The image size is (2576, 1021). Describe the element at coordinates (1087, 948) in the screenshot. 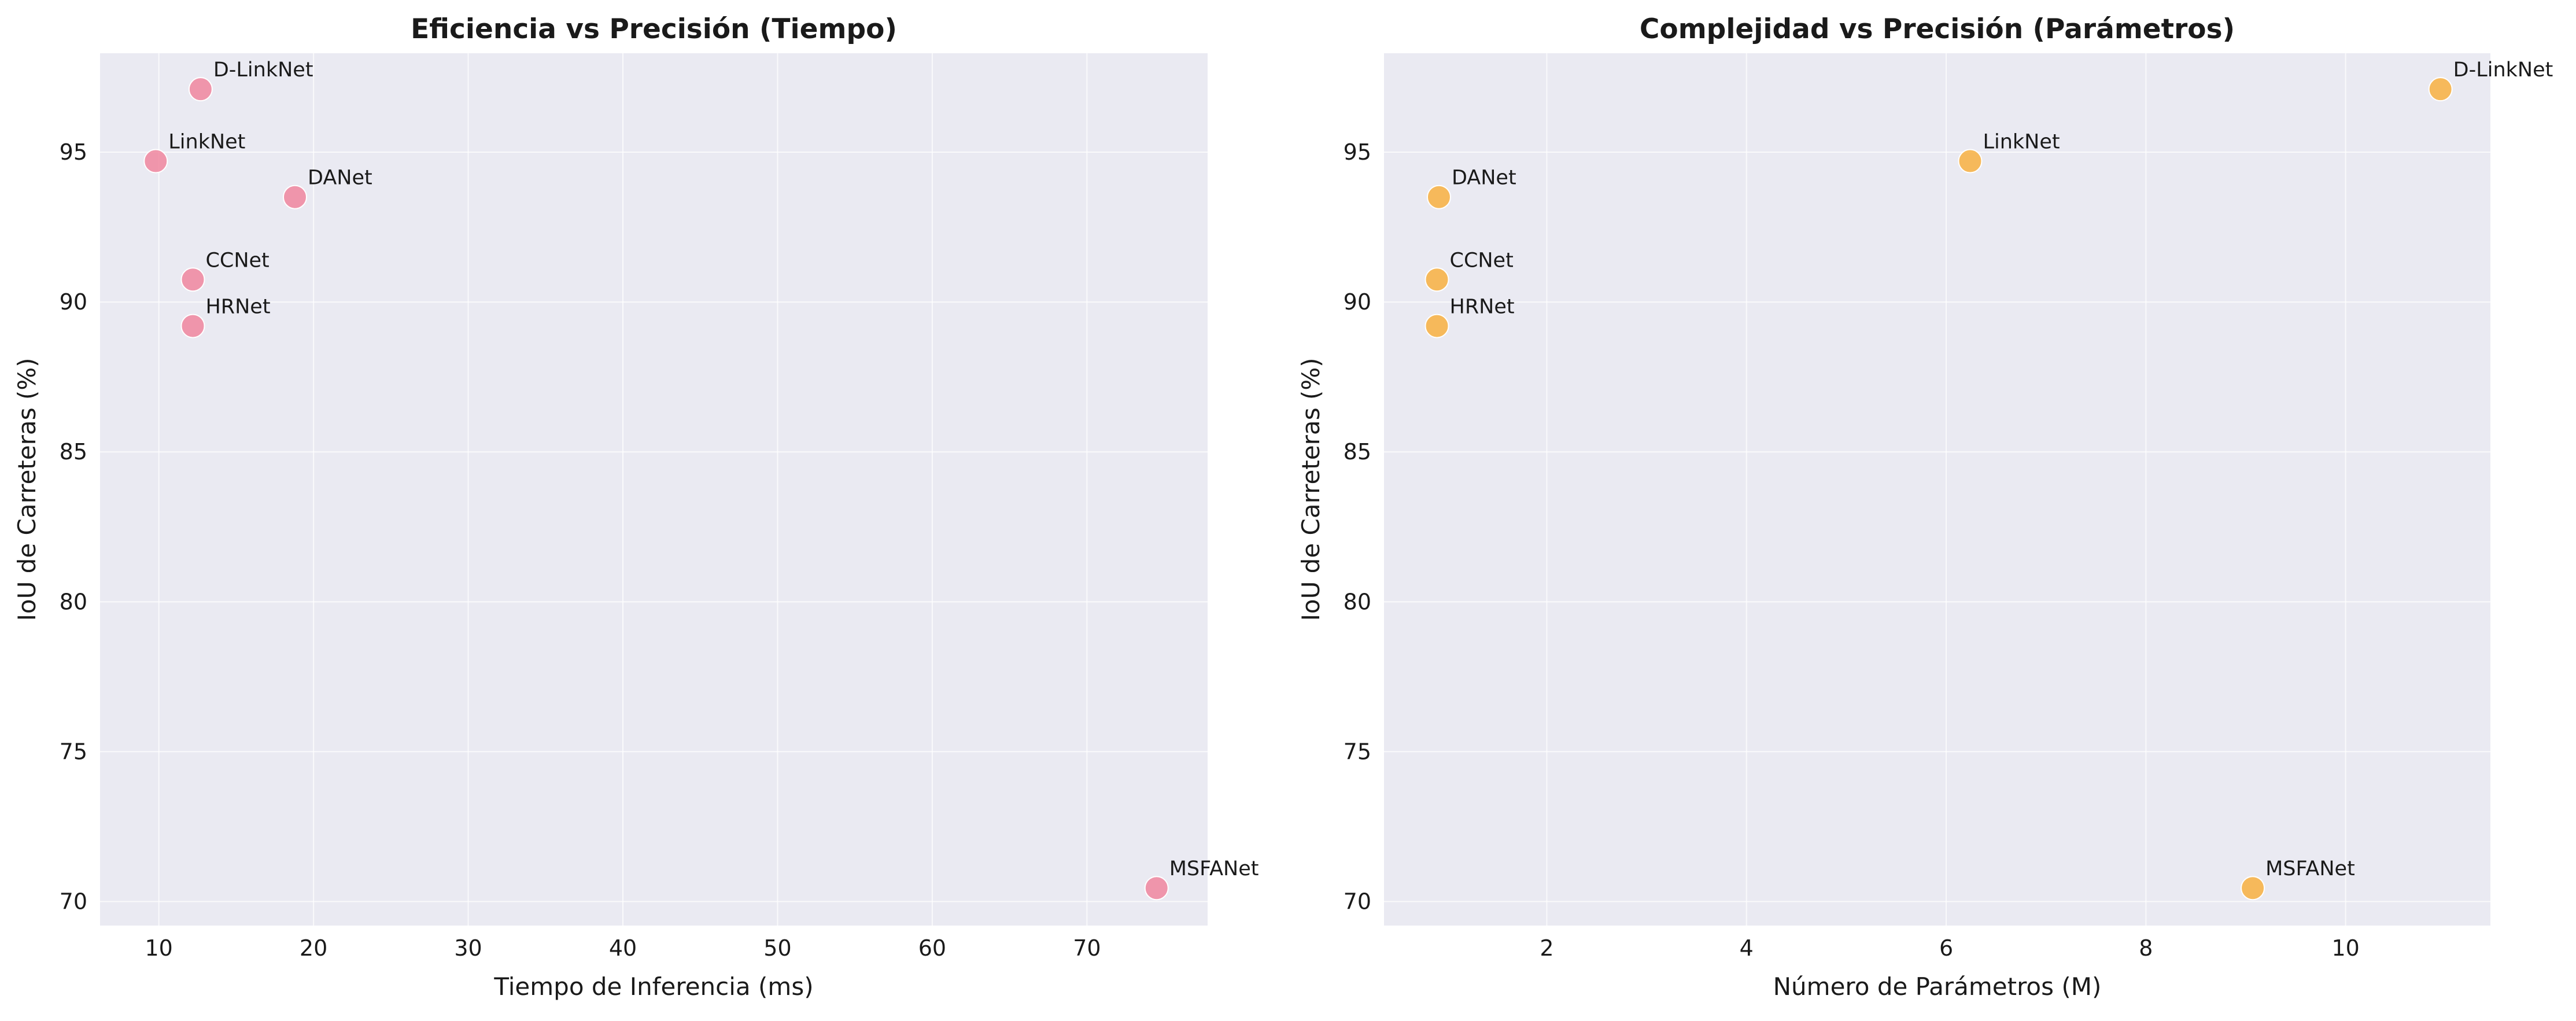

I see `x-tick-label: 70` at that location.